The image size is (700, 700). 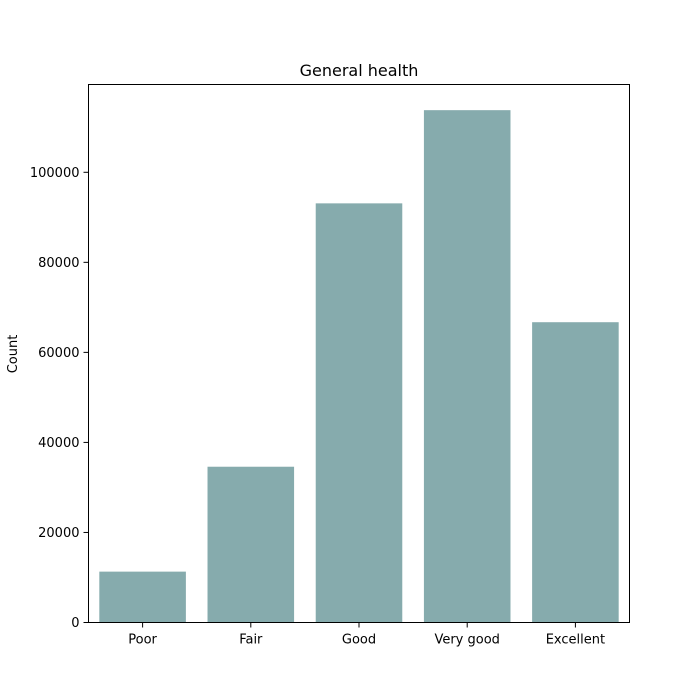 What do you see at coordinates (58, 353) in the screenshot?
I see `y-tick-label: 60000` at bounding box center [58, 353].